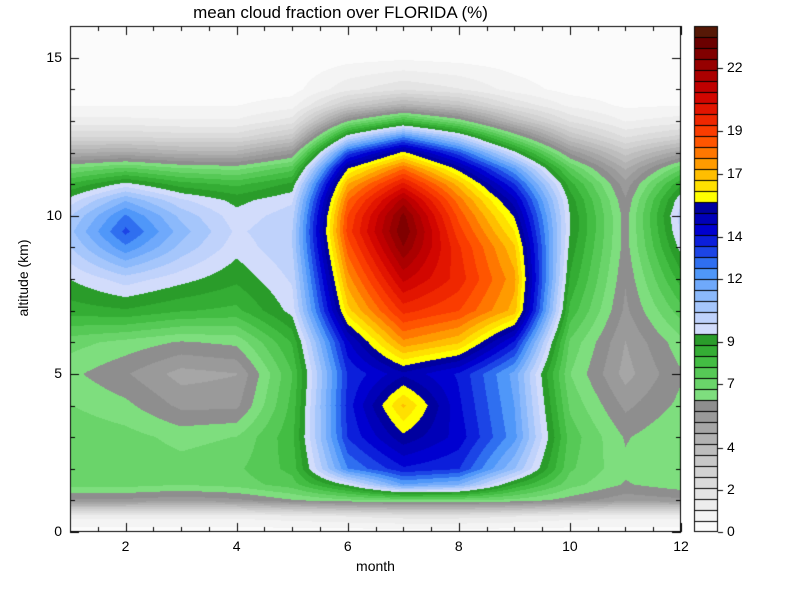 The image size is (786, 590). What do you see at coordinates (458, 546) in the screenshot?
I see `x-tick-label-8: 8` at bounding box center [458, 546].